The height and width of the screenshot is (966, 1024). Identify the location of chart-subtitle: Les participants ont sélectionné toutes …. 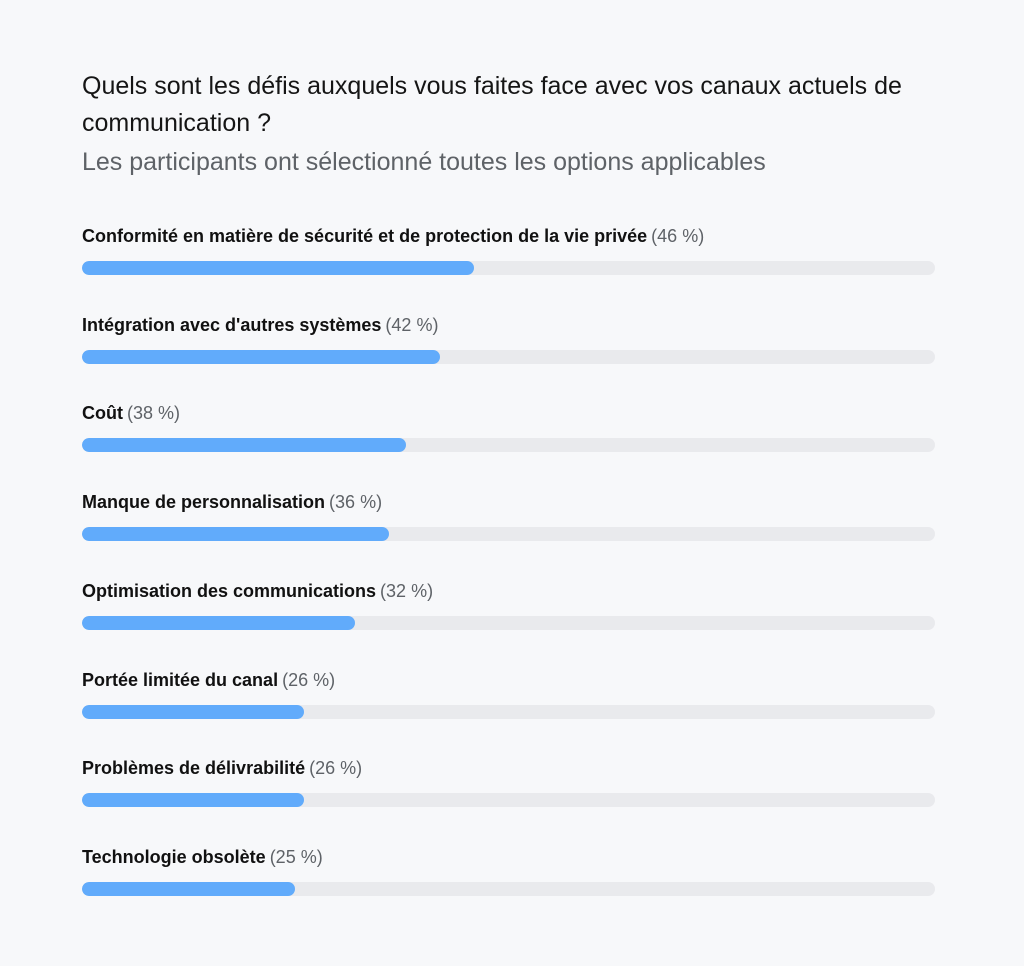
(424, 162).